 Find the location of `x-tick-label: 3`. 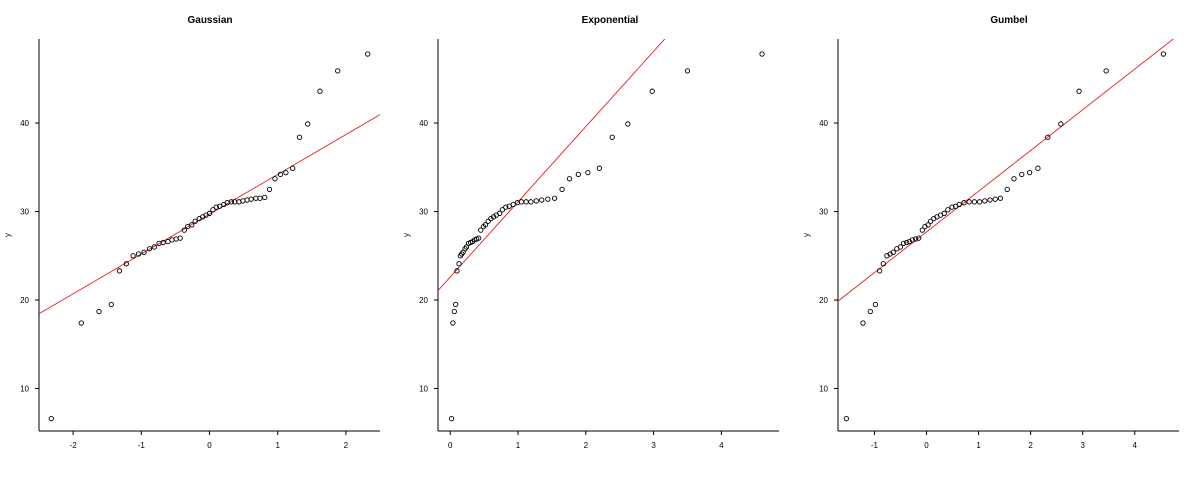

x-tick-label: 3 is located at coordinates (1082, 445).